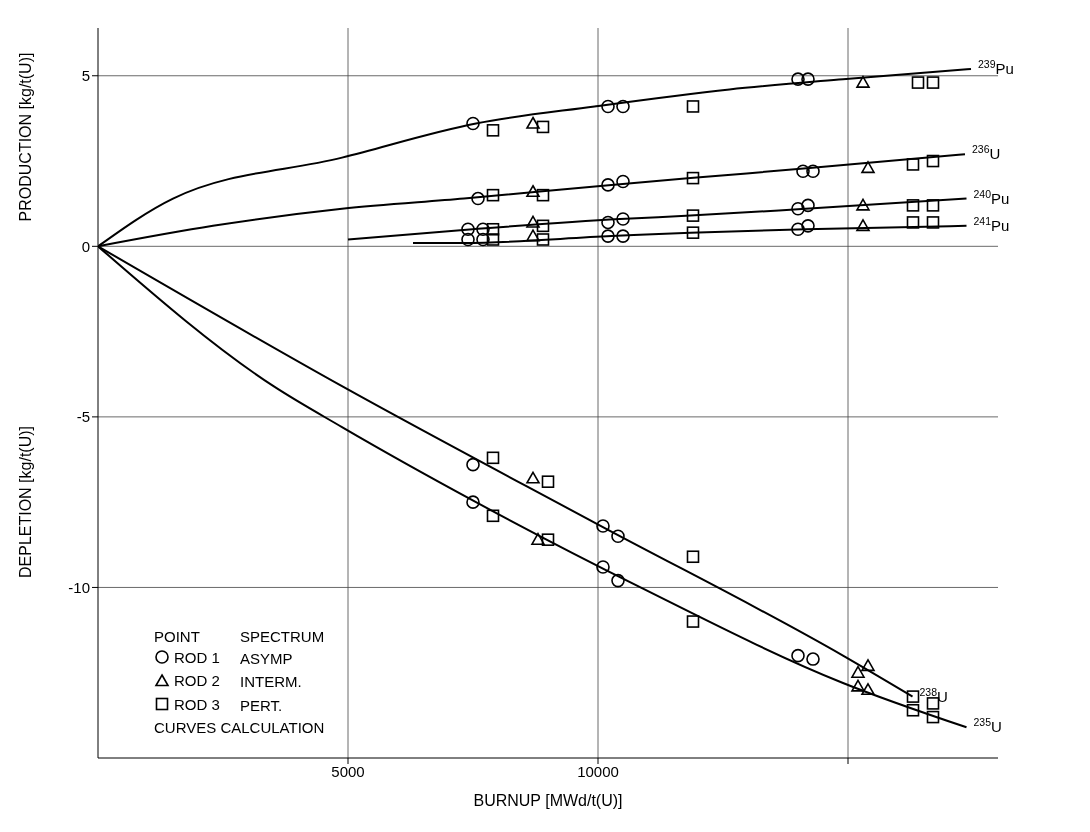 This screenshot has height=832, width=1090. Describe the element at coordinates (197, 657) in the screenshot. I see `legend-label: ROD 1` at that location.